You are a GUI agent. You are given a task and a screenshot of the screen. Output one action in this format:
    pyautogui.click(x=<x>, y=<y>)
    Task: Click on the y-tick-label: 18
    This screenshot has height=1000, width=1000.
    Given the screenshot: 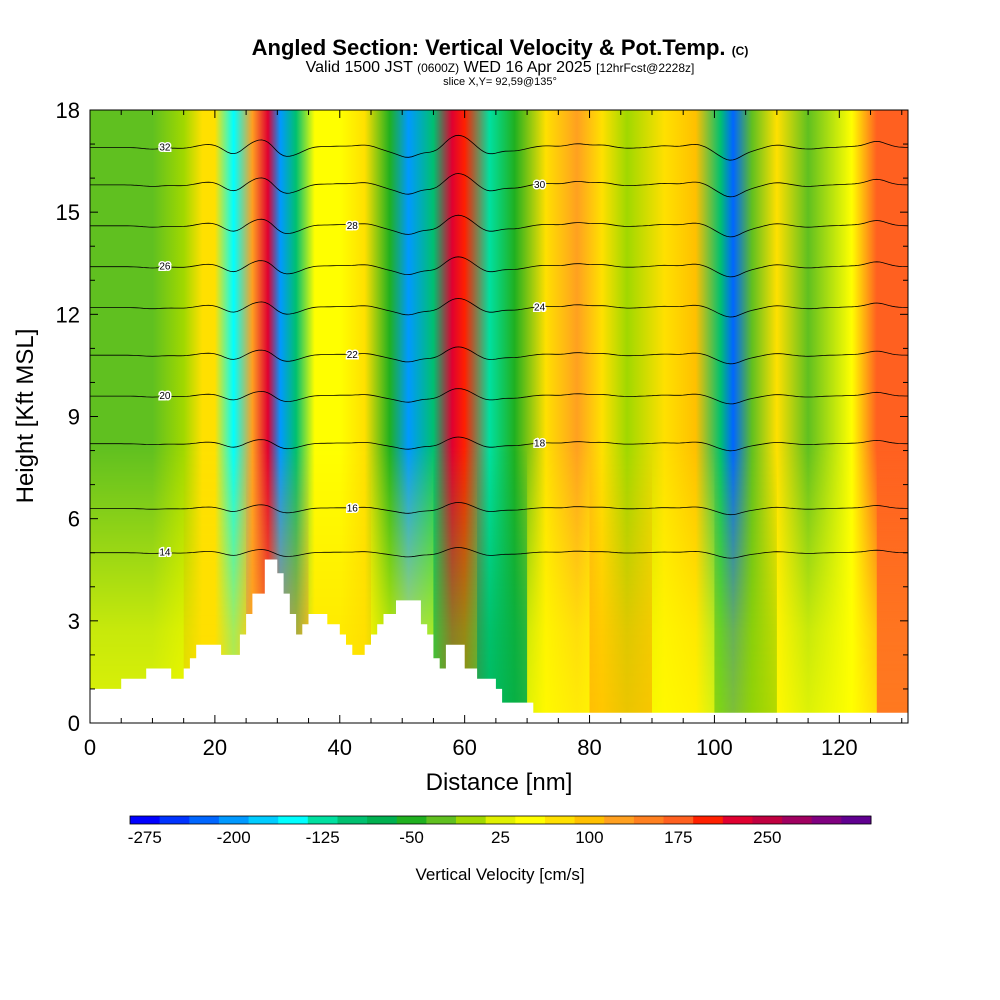 What is the action you would take?
    pyautogui.click(x=68, y=110)
    